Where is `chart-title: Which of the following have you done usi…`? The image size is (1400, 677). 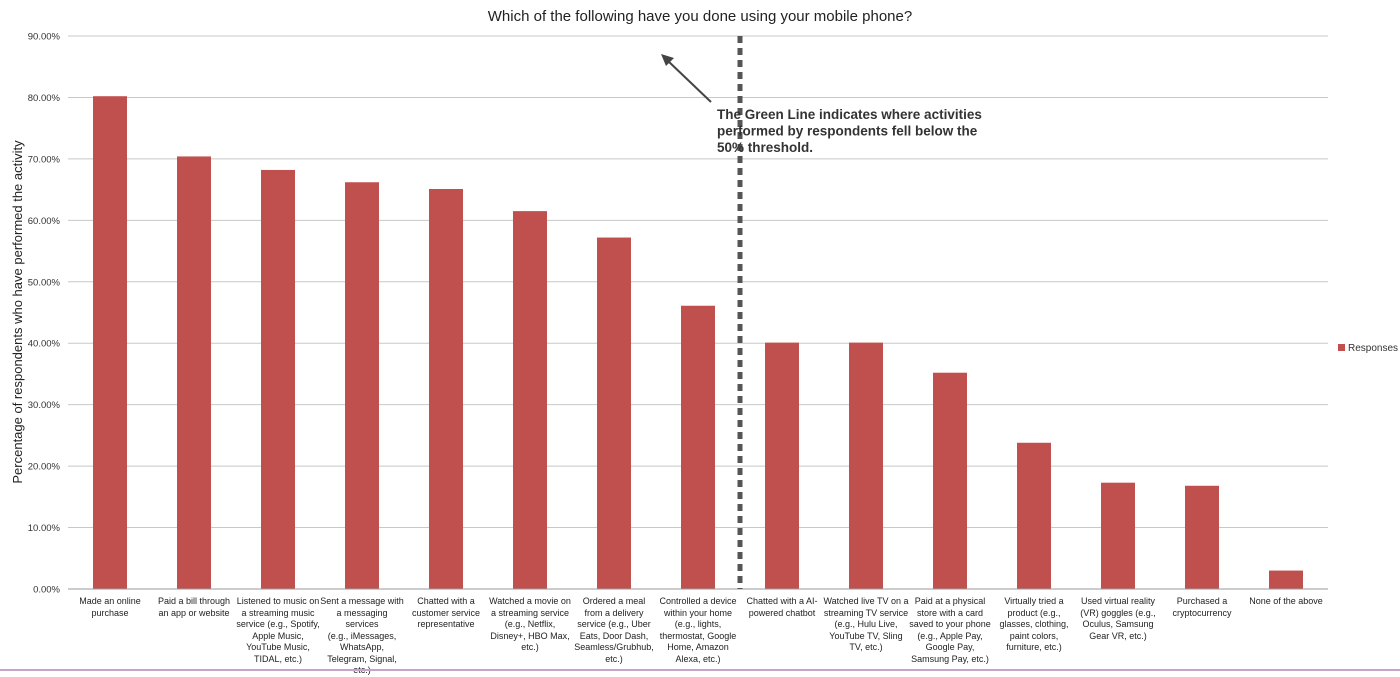 chart-title: Which of the following have you done usi… is located at coordinates (700, 16).